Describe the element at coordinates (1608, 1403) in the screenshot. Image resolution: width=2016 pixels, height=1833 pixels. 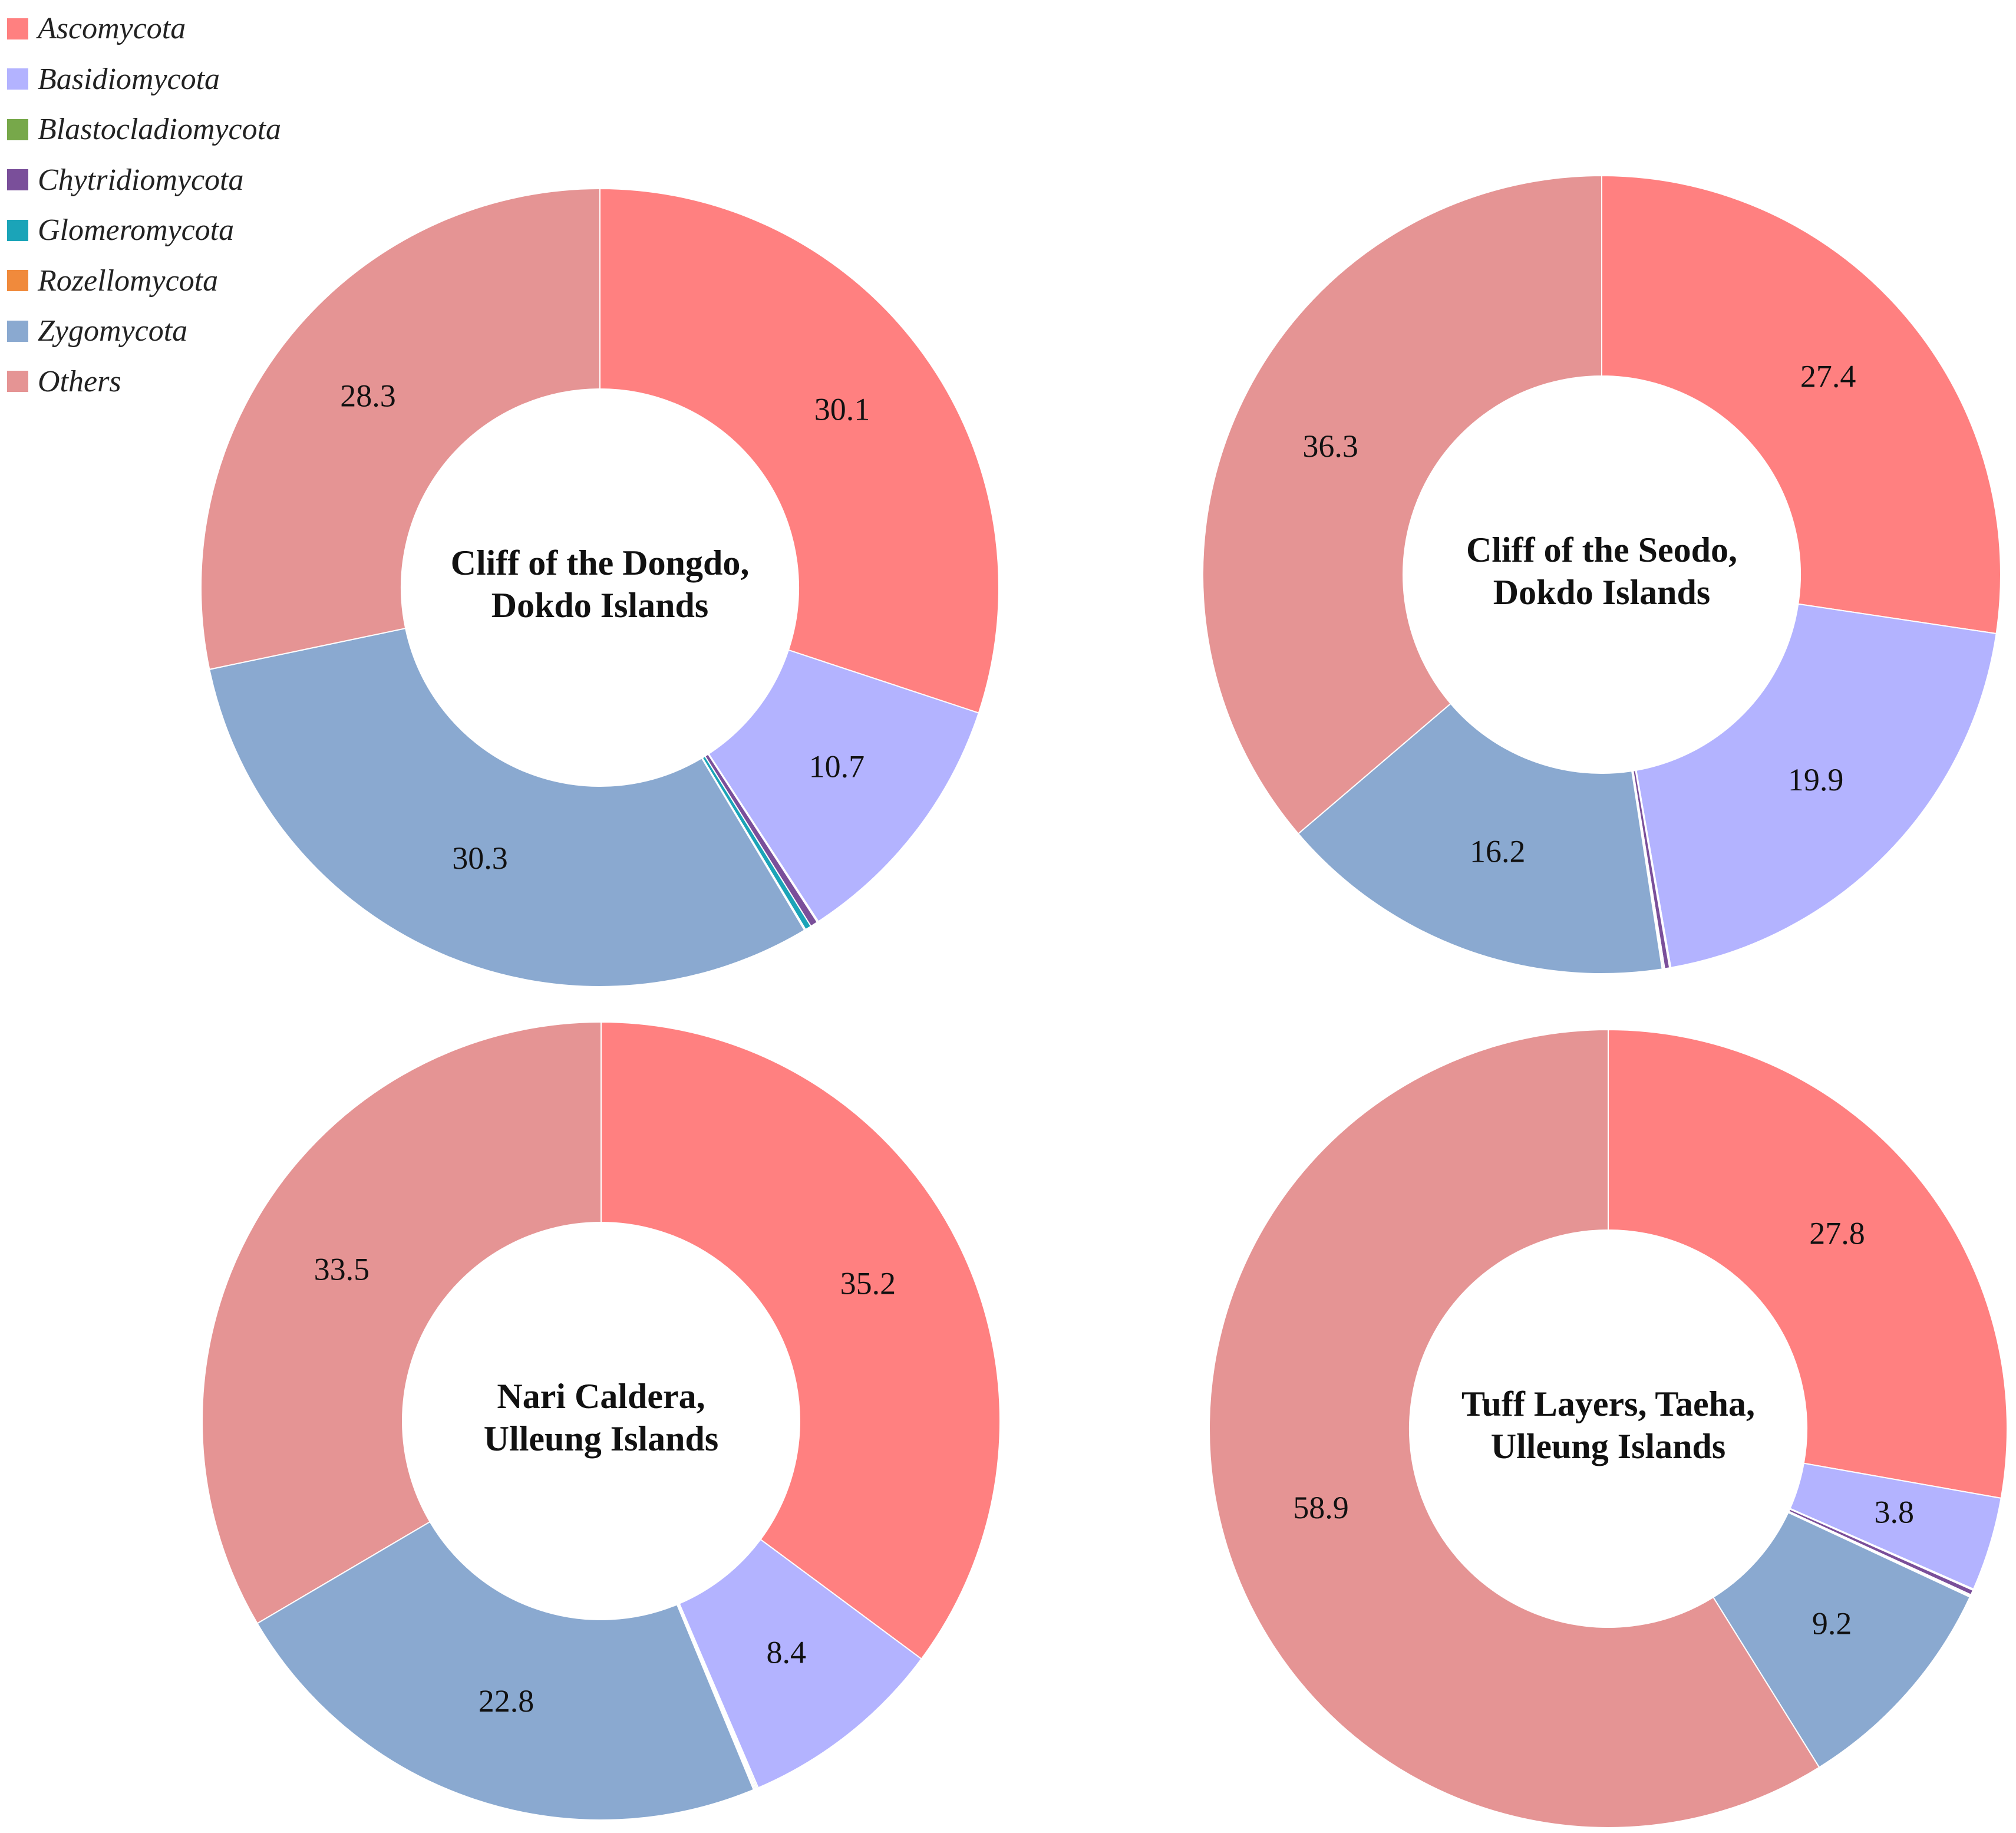
I see `chart-center-title: Tuff Layers, Taeha,` at that location.